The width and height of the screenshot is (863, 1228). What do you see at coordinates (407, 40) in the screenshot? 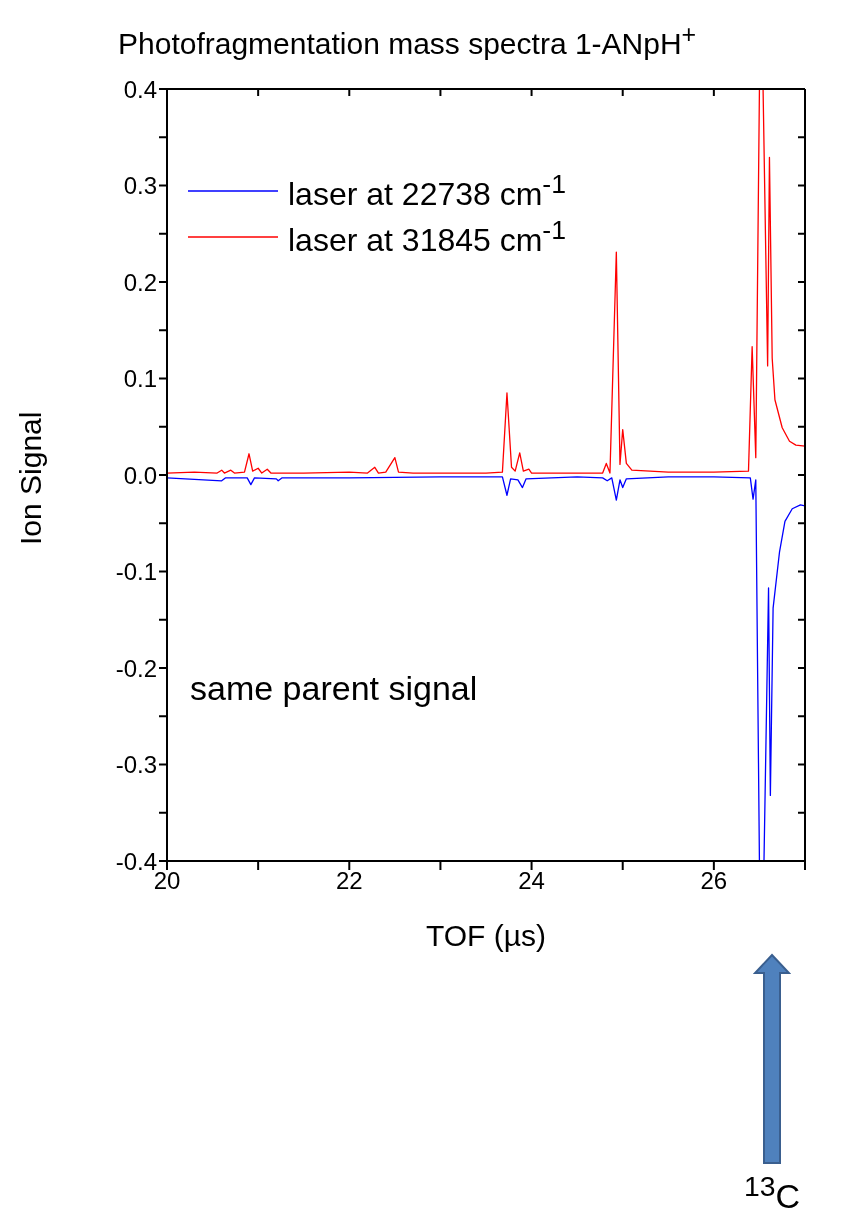
I see `chart-title: Photofragmentation mass spectra 1-ANpH$^{+}$` at bounding box center [407, 40].